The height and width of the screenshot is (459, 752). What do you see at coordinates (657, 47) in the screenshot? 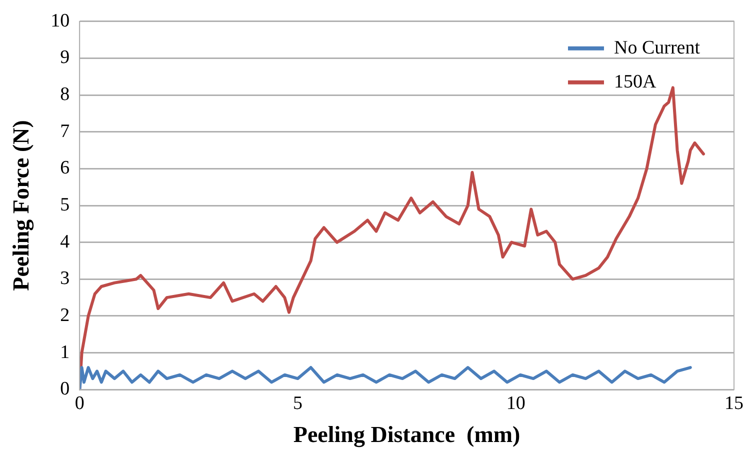
I see `legend-label: No Current` at bounding box center [657, 47].